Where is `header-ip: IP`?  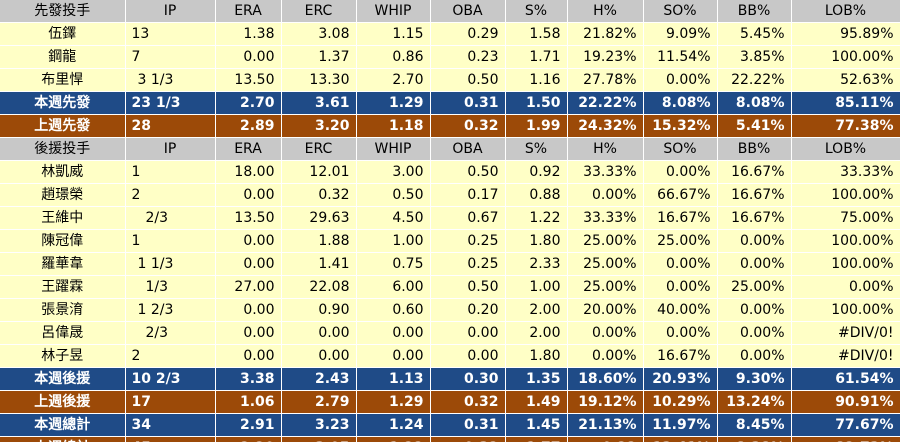
header-ip: IP is located at coordinates (170, 11).